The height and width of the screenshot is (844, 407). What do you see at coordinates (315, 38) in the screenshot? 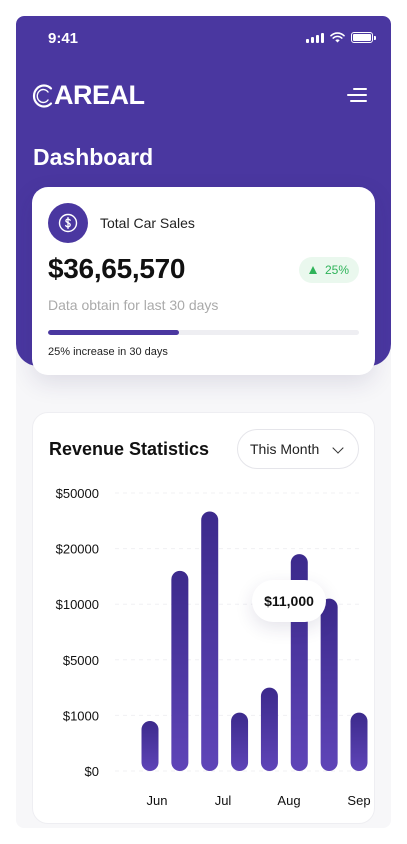
I see `cellular-signal-icon` at bounding box center [315, 38].